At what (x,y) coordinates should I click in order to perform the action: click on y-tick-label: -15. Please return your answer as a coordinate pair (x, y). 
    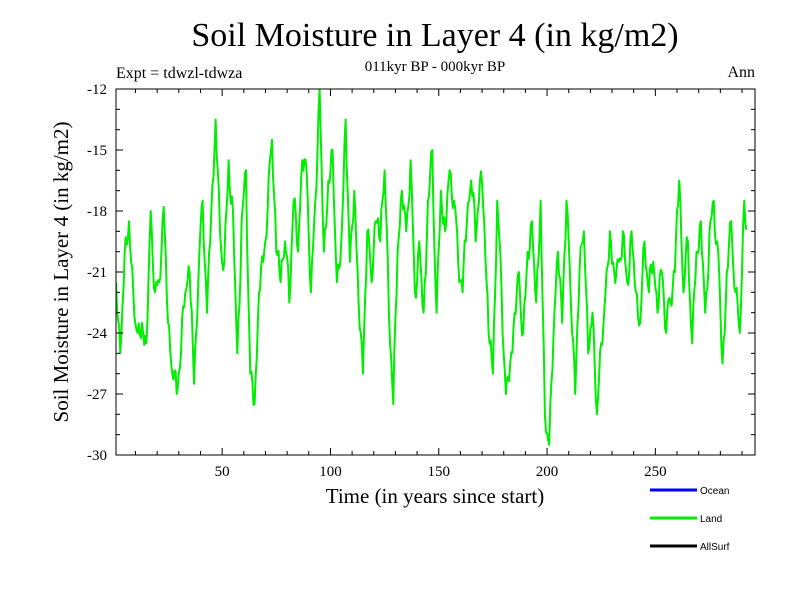
    Looking at the image, I should click on (97, 151).